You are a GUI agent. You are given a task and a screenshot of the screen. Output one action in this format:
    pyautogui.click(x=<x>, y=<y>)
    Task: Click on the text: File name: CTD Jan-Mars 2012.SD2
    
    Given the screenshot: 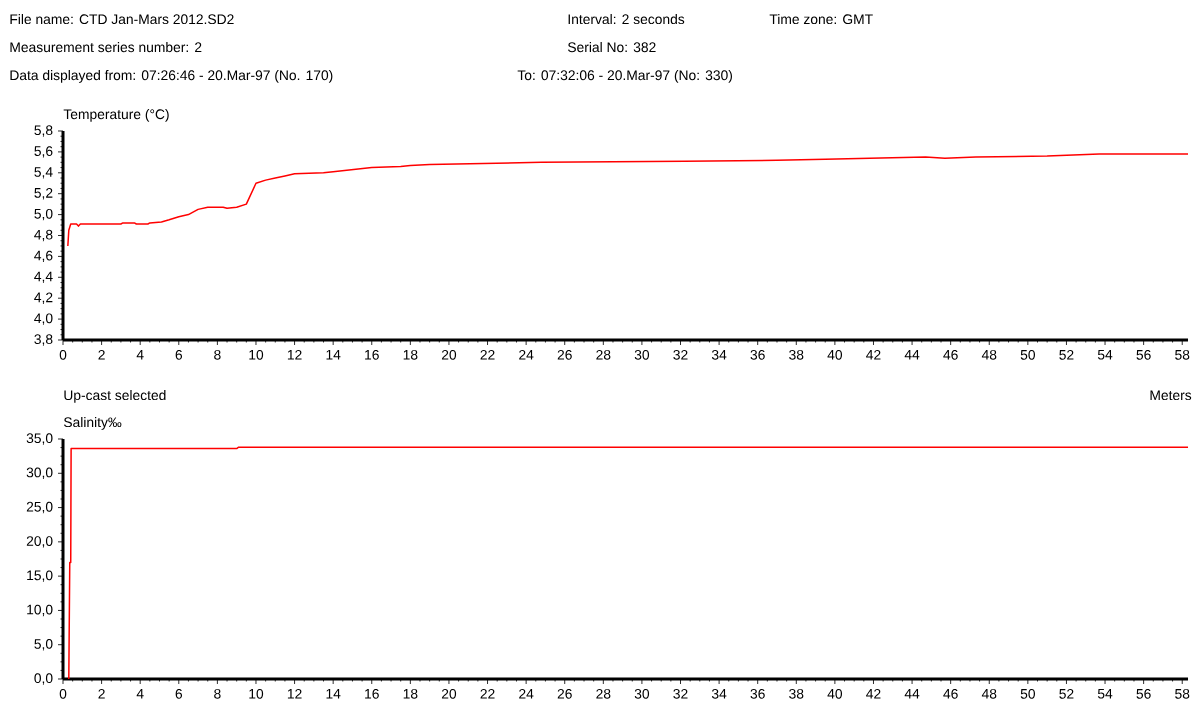 What is the action you would take?
    pyautogui.click(x=122, y=19)
    